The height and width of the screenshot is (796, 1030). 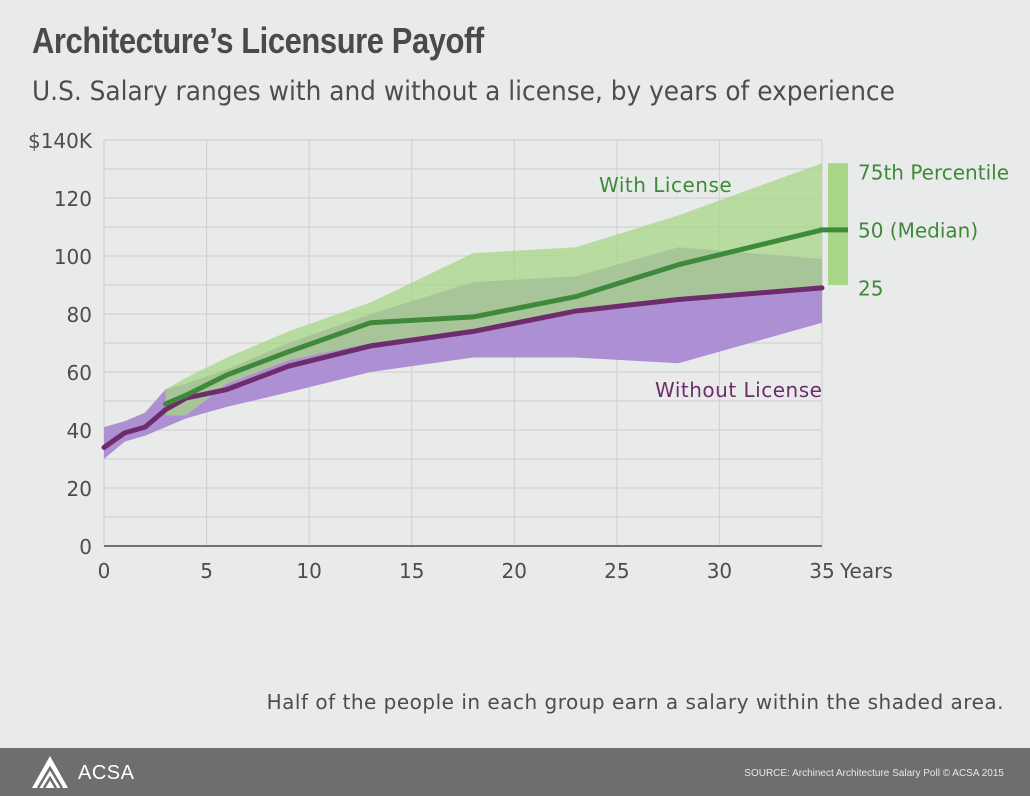 I want to click on y-tick-label: $140K, so click(x=60, y=141).